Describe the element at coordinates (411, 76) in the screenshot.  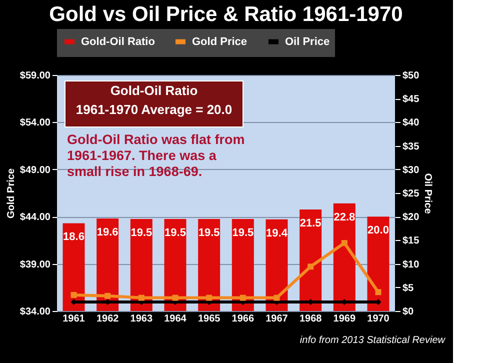
I see `y2-tick-label: $50` at that location.